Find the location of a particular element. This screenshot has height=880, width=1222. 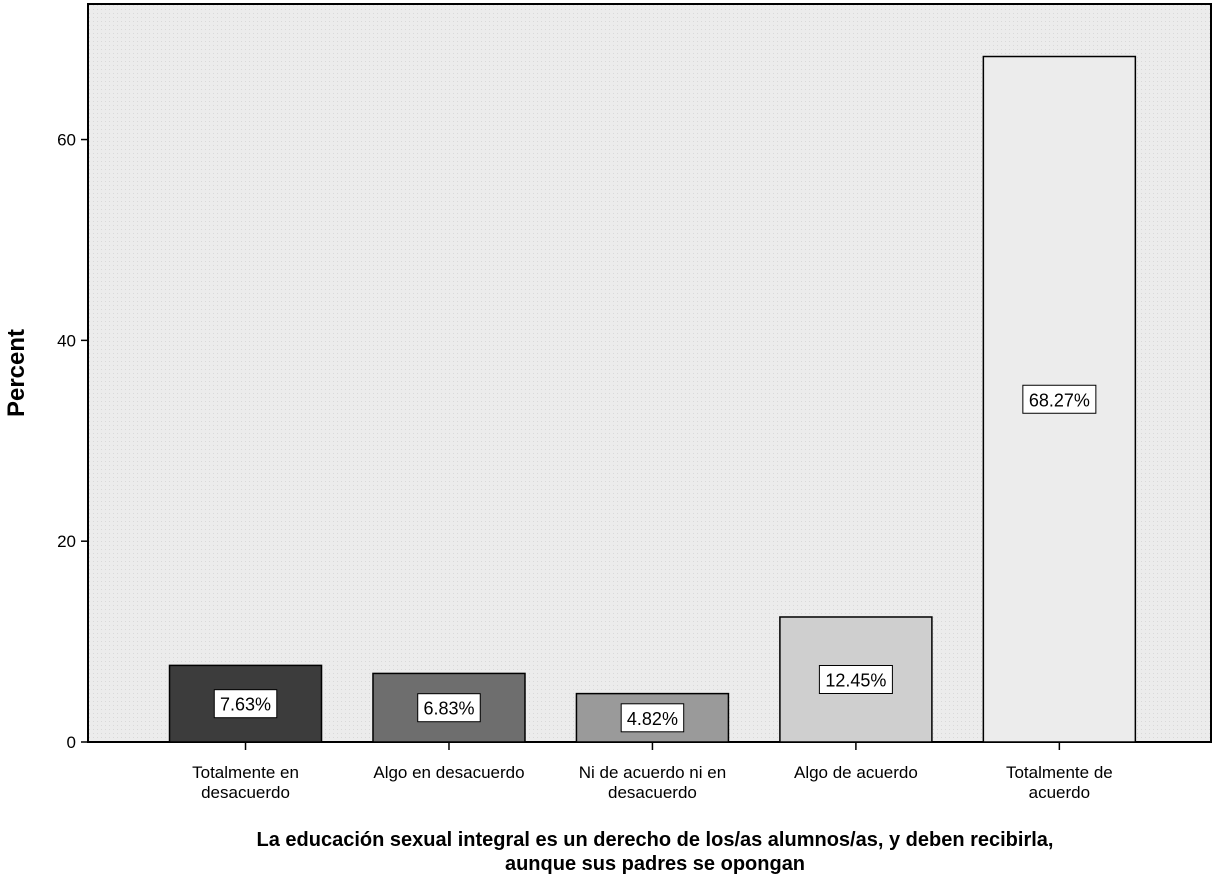

x-tick-label: Algo en desacuerdo is located at coordinates (448, 772).